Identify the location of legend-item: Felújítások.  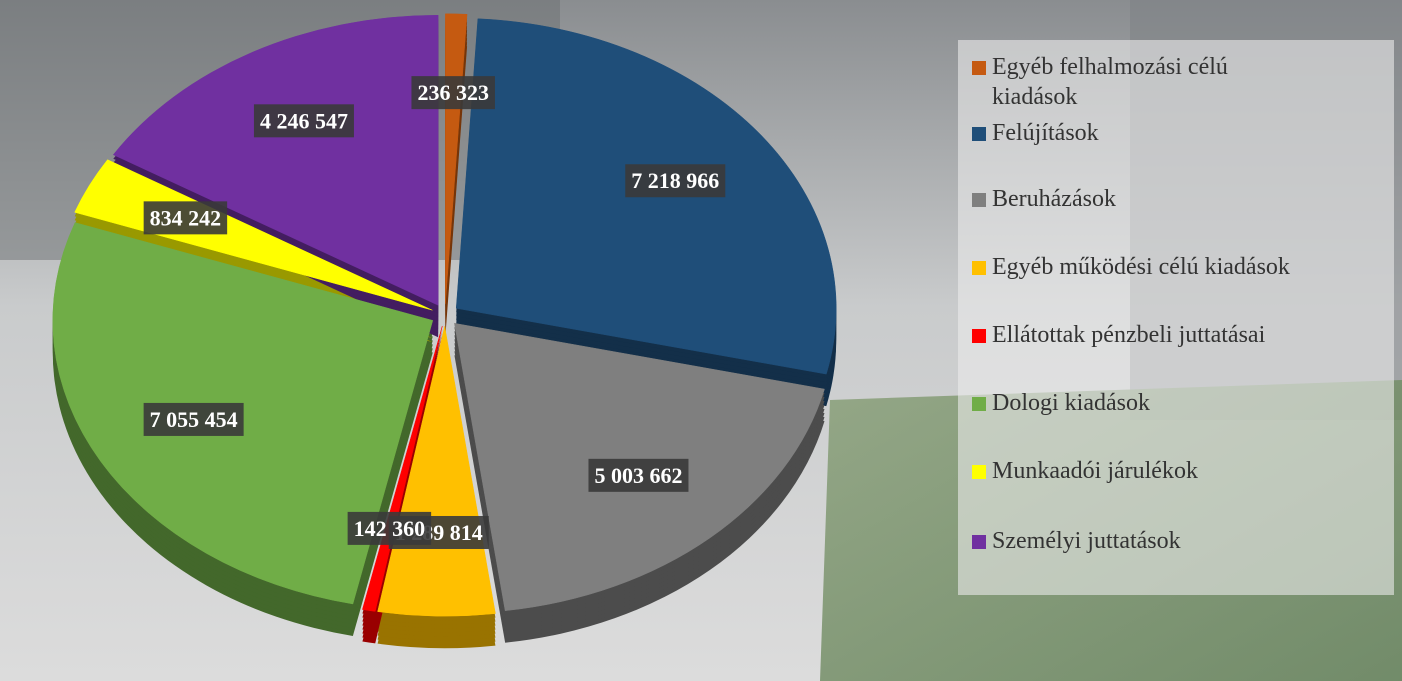
(1177, 133).